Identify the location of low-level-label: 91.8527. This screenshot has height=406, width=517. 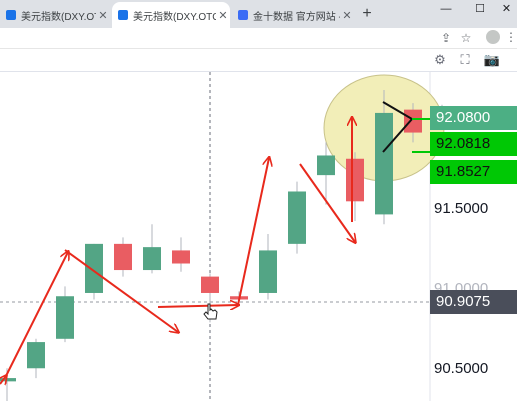
(473, 172).